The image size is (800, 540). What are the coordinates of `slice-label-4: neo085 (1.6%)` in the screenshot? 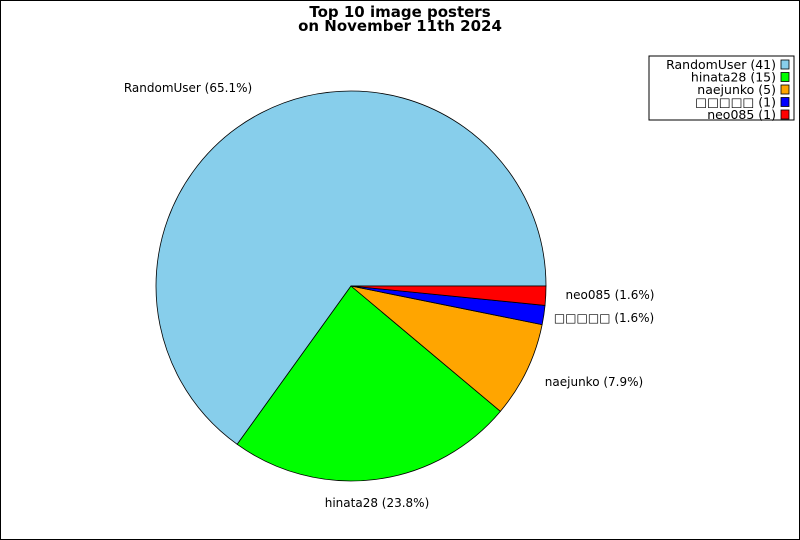 It's located at (610, 295).